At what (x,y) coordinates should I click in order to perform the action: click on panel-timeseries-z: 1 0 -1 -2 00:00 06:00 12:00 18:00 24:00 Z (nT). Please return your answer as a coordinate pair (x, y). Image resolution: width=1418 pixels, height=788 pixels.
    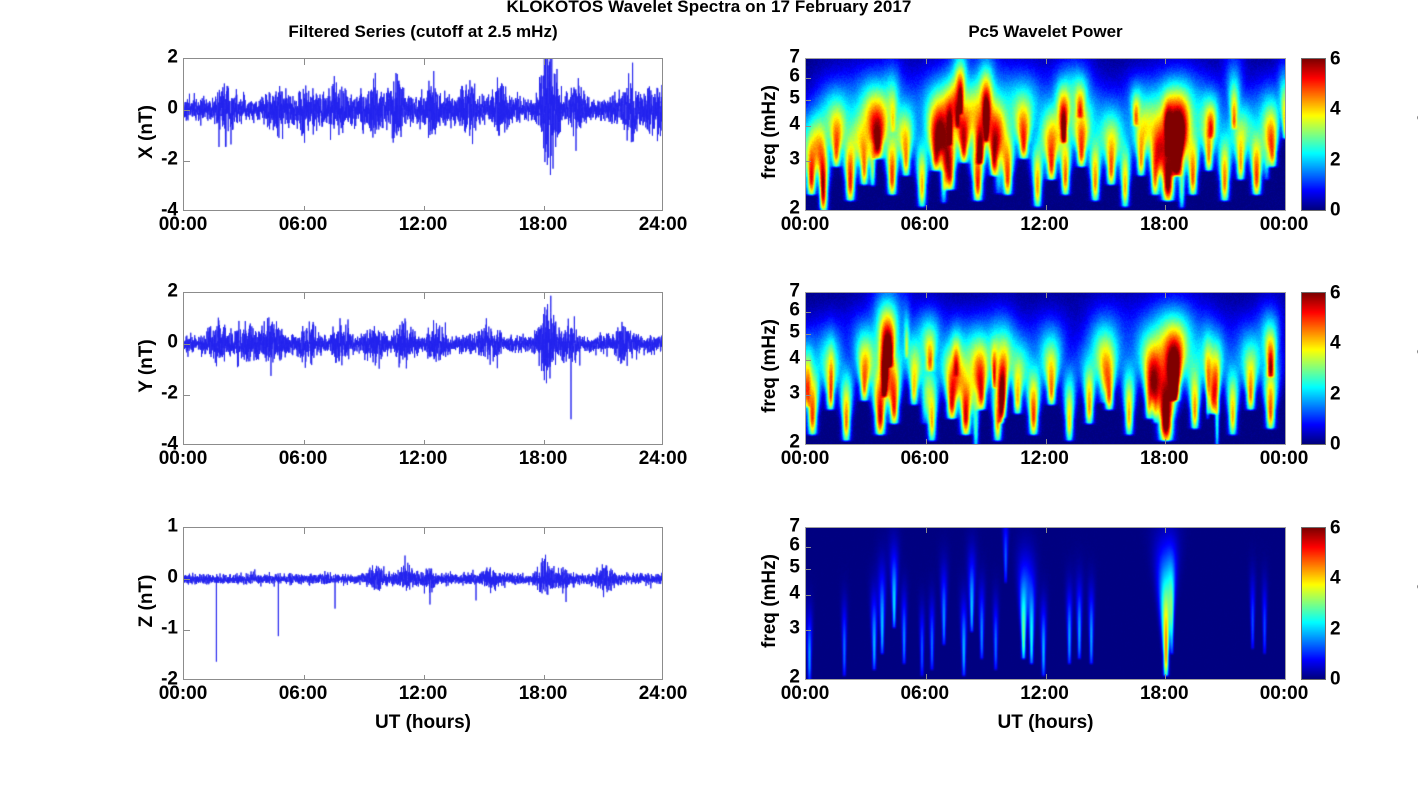
    Looking at the image, I should click on (411, 610).